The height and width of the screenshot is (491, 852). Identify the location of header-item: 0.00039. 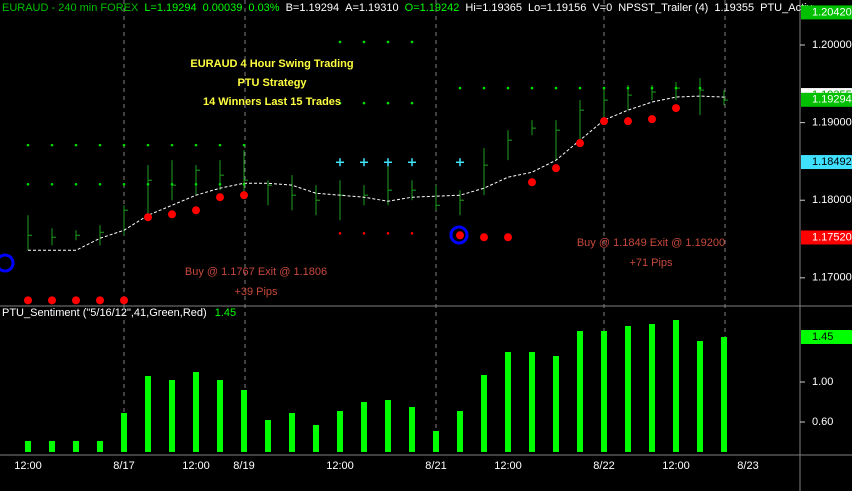
(223, 8).